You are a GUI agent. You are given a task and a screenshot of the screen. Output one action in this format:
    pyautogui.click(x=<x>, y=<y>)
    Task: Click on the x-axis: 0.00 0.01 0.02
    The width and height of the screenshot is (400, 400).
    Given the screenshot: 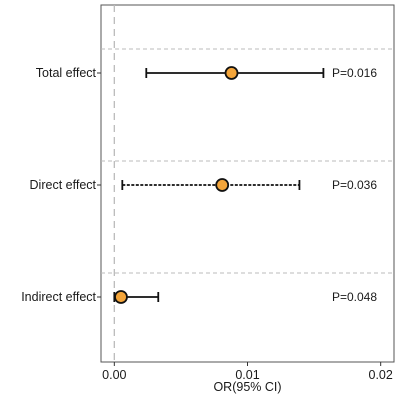 What is the action you would take?
    pyautogui.click(x=247, y=372)
    